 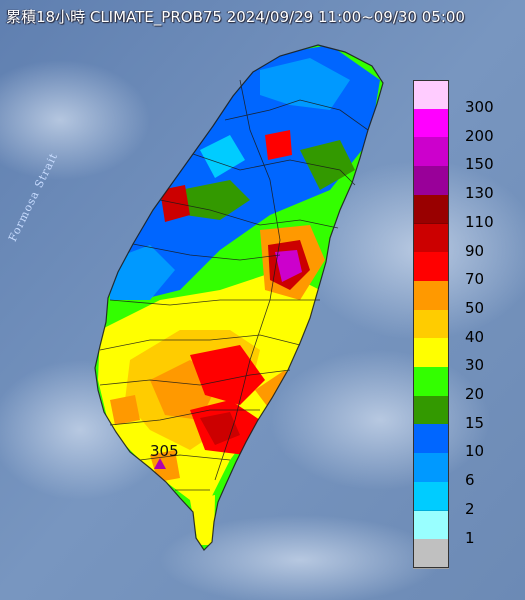 I want to click on legend-tick-label: 1, so click(x=470, y=537).